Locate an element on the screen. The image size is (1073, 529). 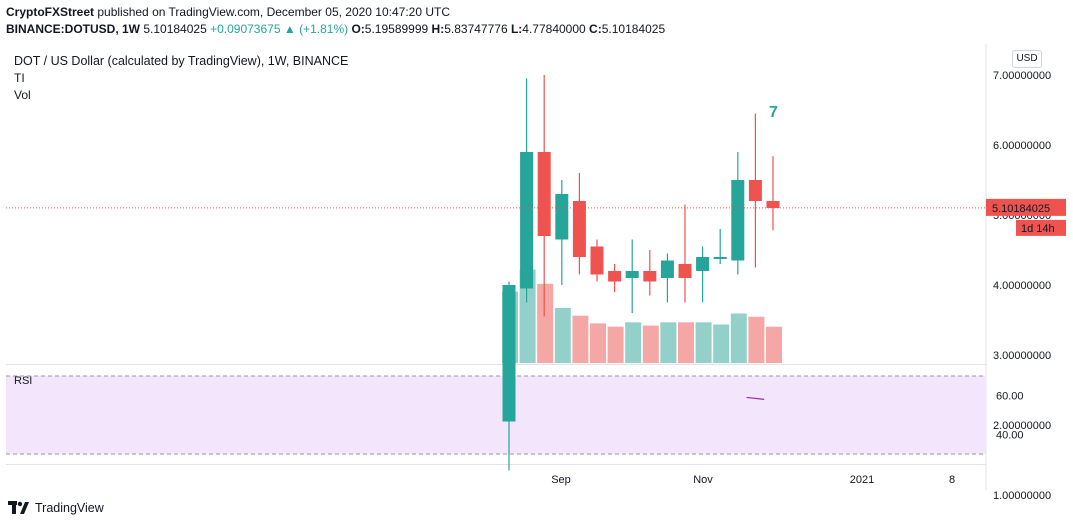
last-price: 5.10184025 is located at coordinates (175, 29).